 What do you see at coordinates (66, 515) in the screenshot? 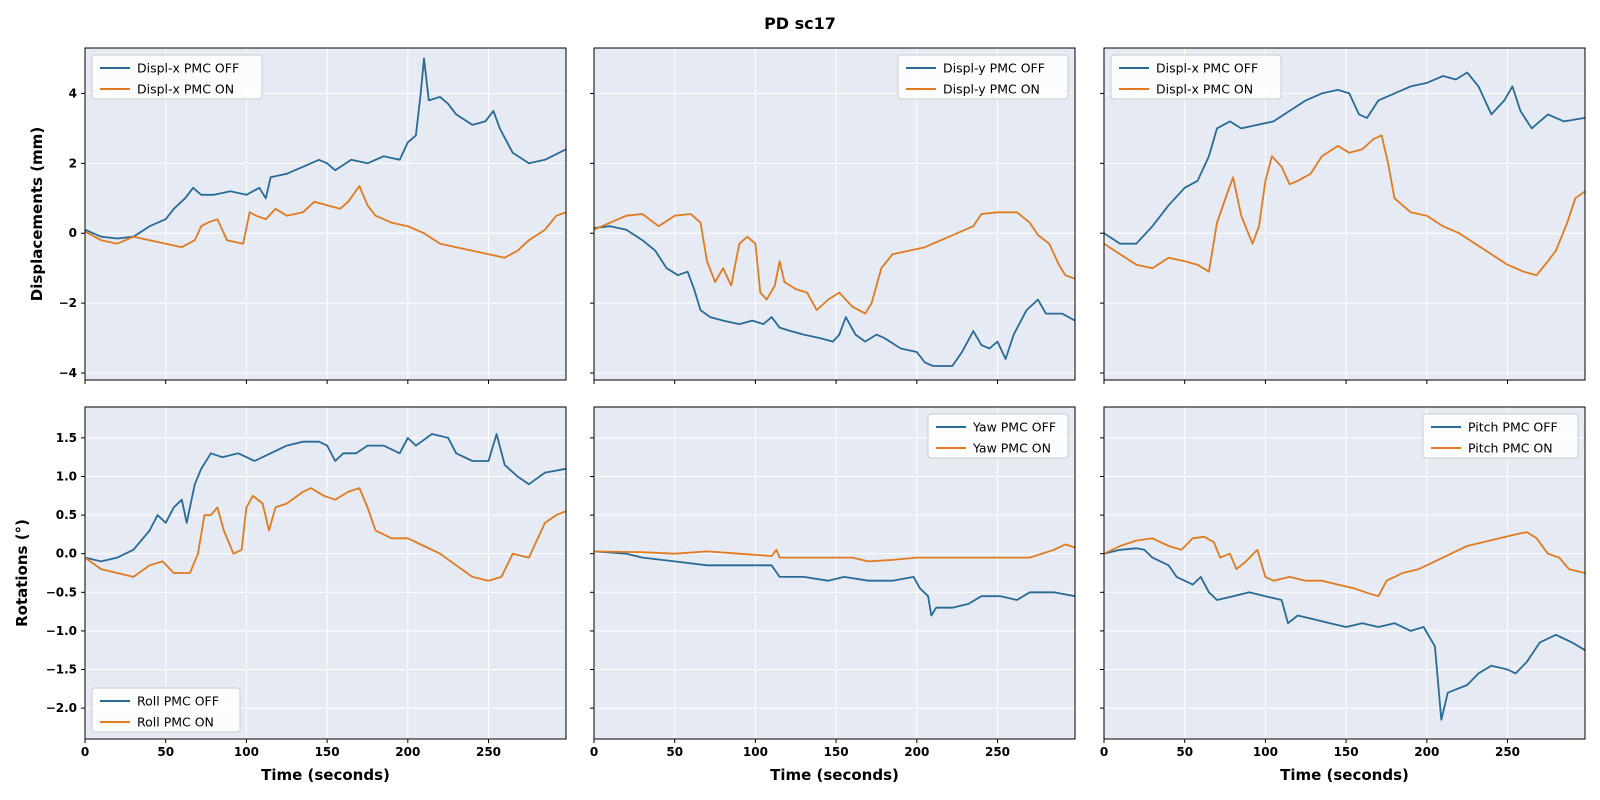
I see `panel-4-ytick-label: 0.5` at bounding box center [66, 515].